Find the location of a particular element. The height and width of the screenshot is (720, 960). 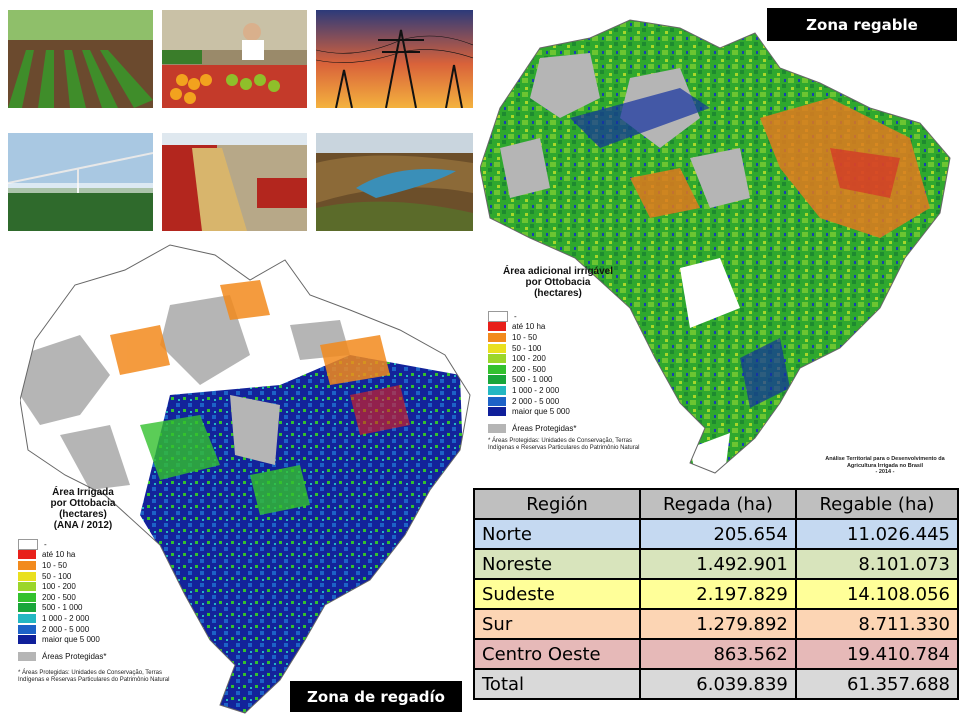

regable-cell: 11.026.445 is located at coordinates (877, 534).